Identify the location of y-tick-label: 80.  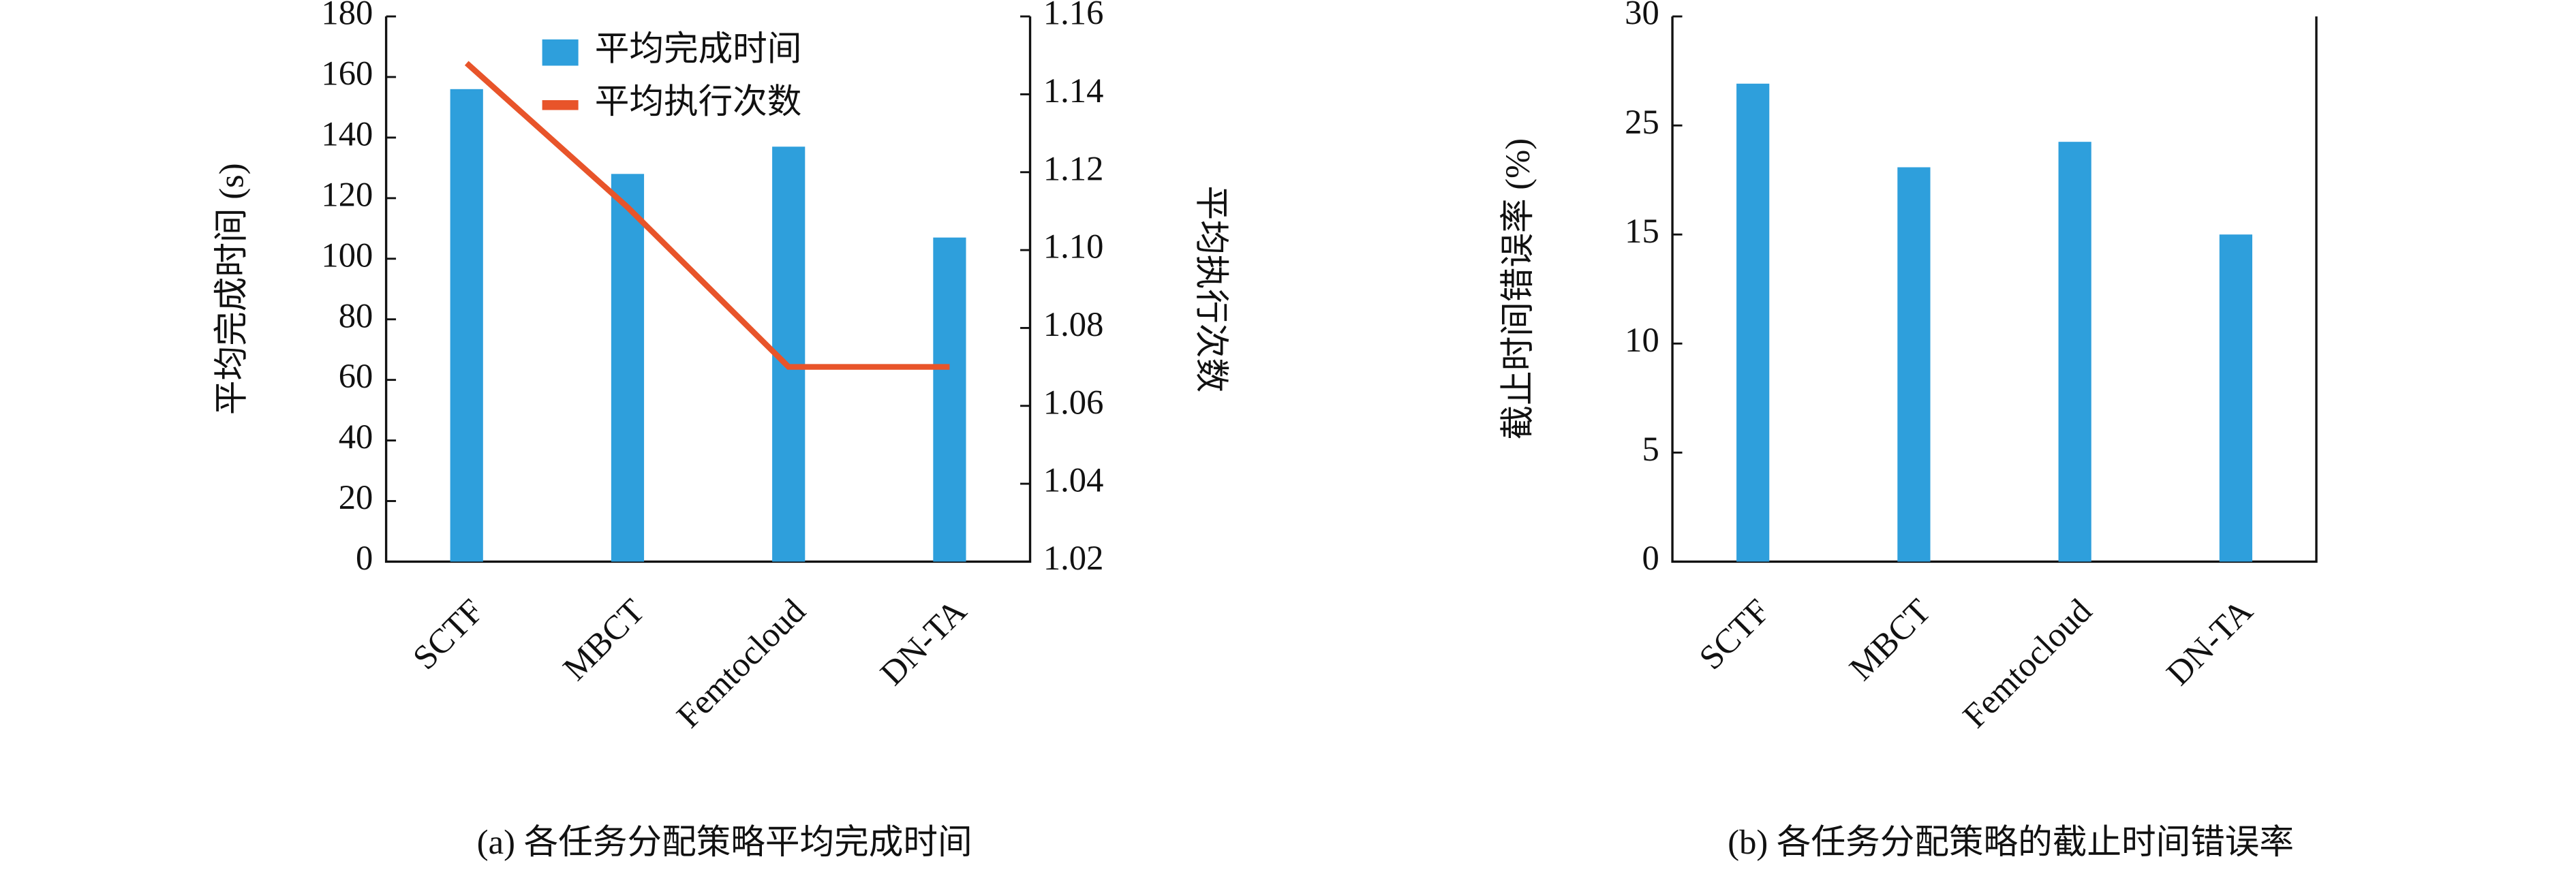
(356, 315).